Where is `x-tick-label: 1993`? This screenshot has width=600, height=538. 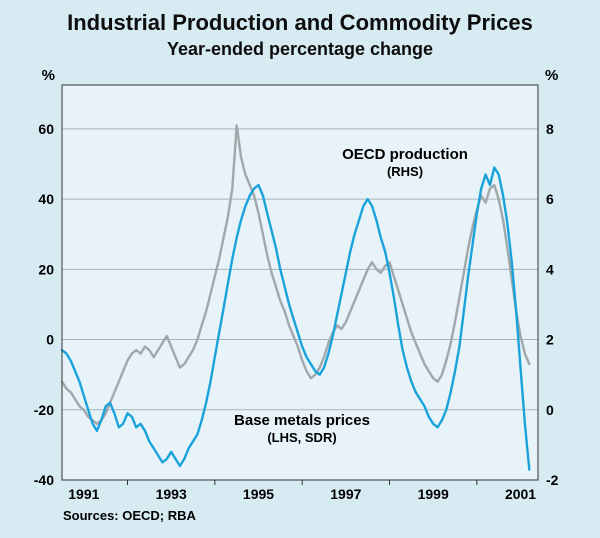 x-tick-label: 1993 is located at coordinates (171, 494).